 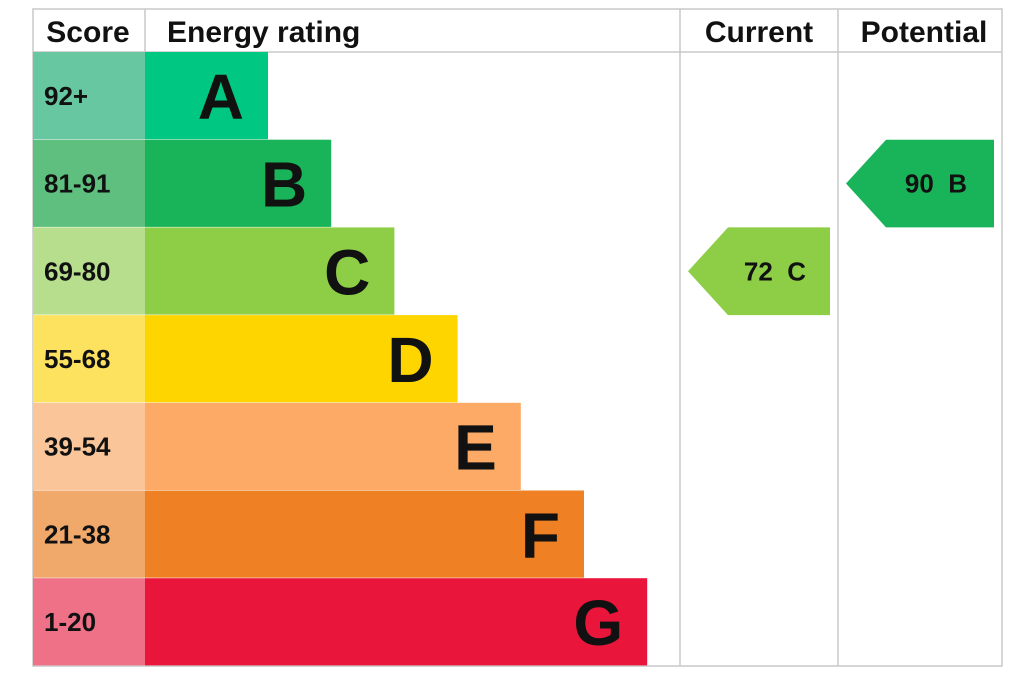 I want to click on score-cell-f, so click(x=89, y=534).